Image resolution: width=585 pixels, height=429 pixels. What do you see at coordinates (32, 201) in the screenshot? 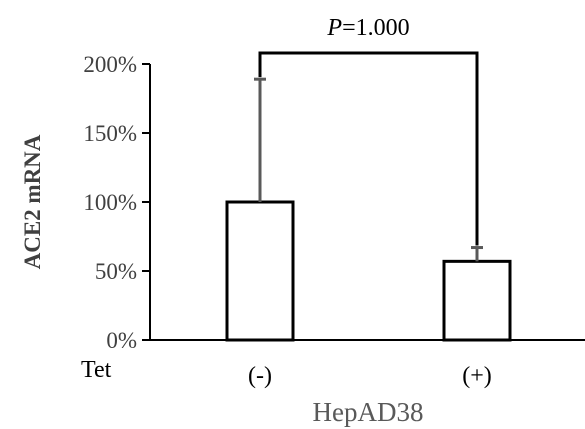
I see `y-axis-label: ACE2 mRNA` at bounding box center [32, 201].